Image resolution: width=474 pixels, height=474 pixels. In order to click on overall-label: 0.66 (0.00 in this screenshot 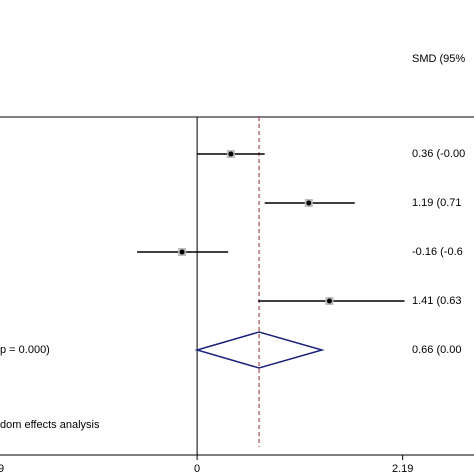, I will do `click(437, 350)`.